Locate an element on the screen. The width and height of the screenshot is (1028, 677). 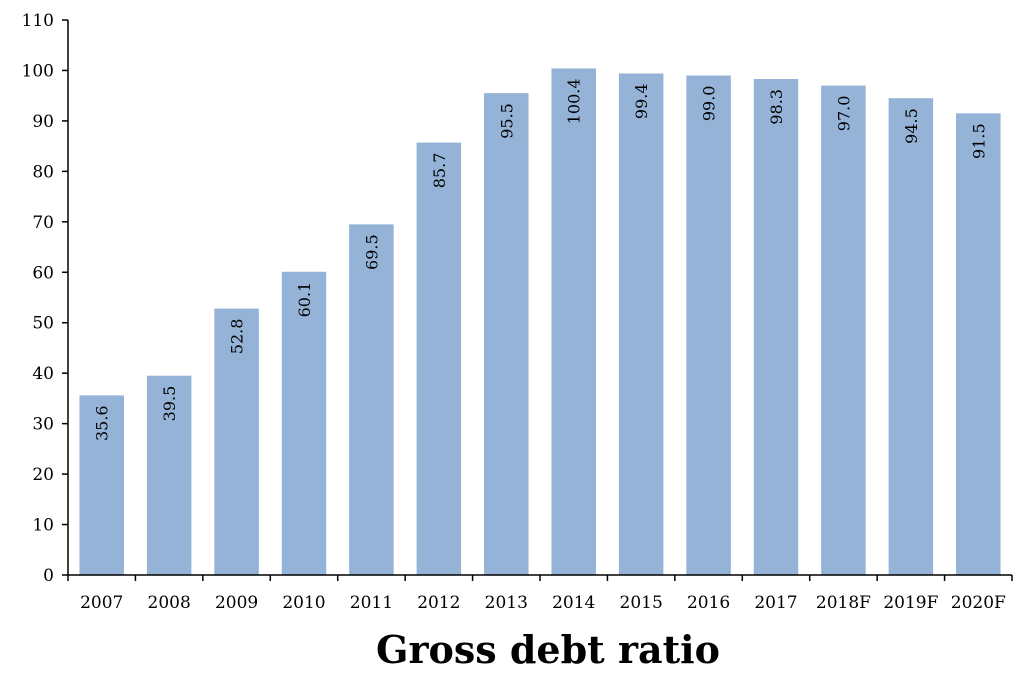
data-label: 85.7 is located at coordinates (439, 171).